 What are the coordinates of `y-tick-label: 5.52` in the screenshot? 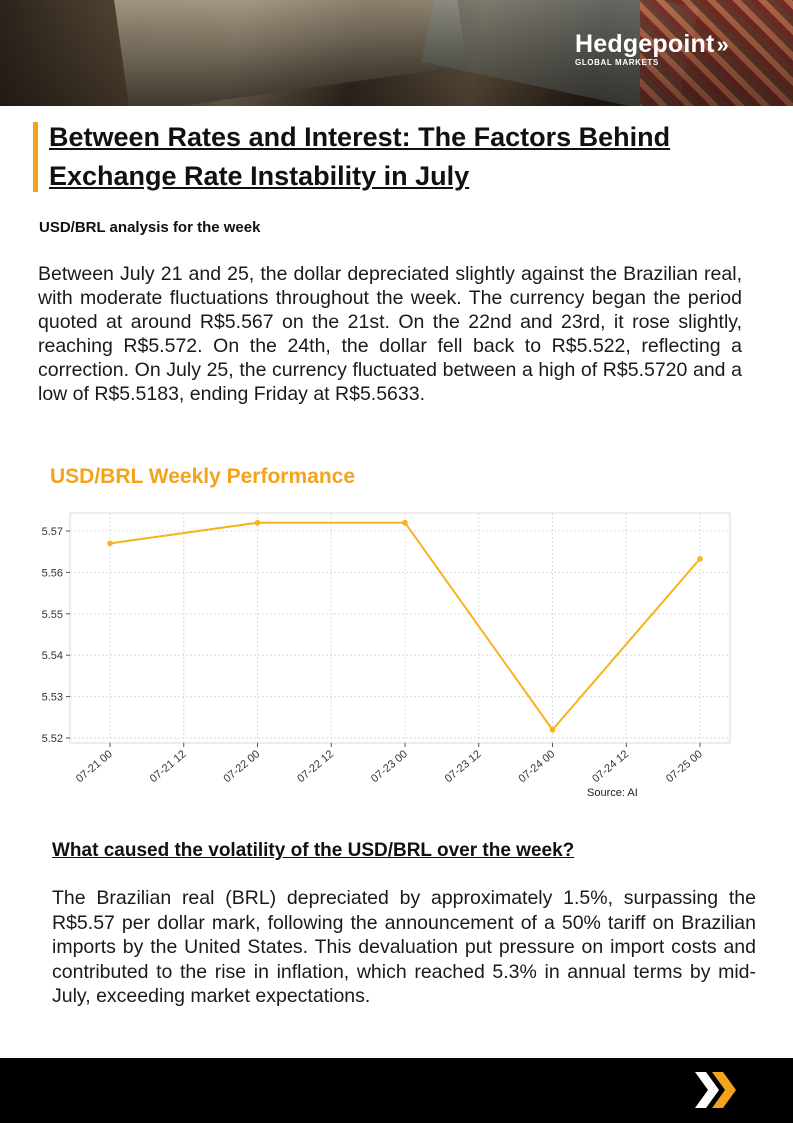 It's located at (52, 739).